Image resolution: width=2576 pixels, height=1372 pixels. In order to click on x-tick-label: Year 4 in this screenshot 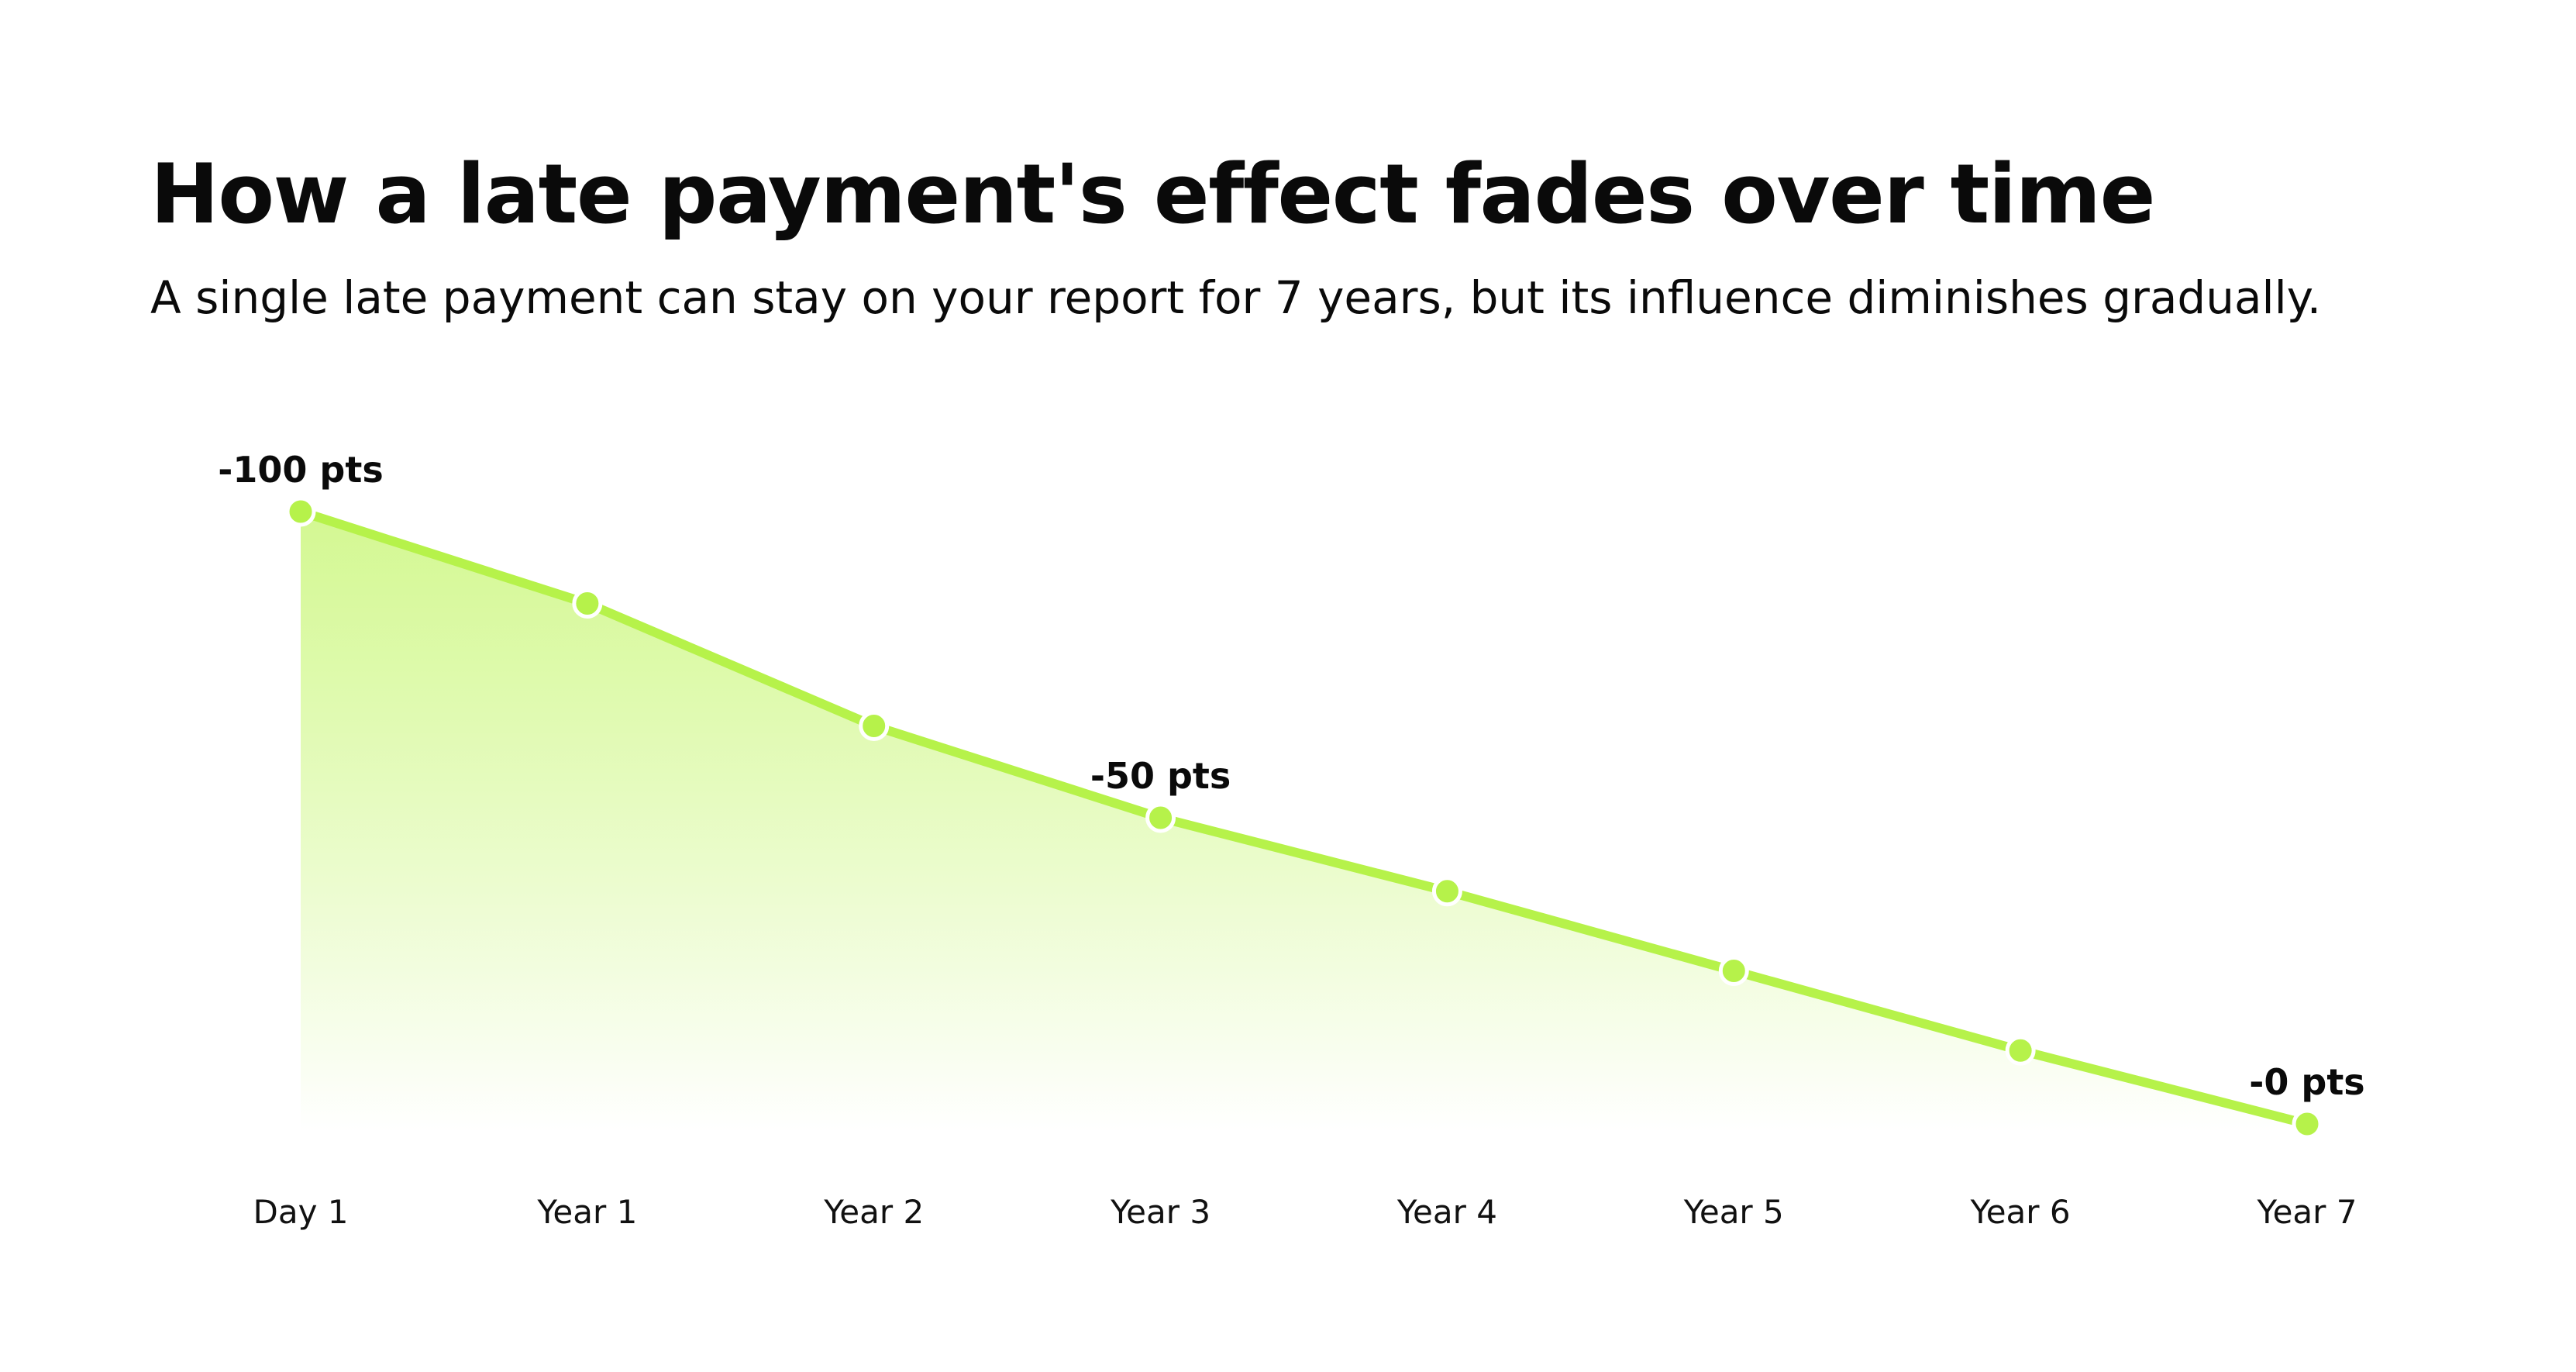, I will do `click(1446, 1212)`.